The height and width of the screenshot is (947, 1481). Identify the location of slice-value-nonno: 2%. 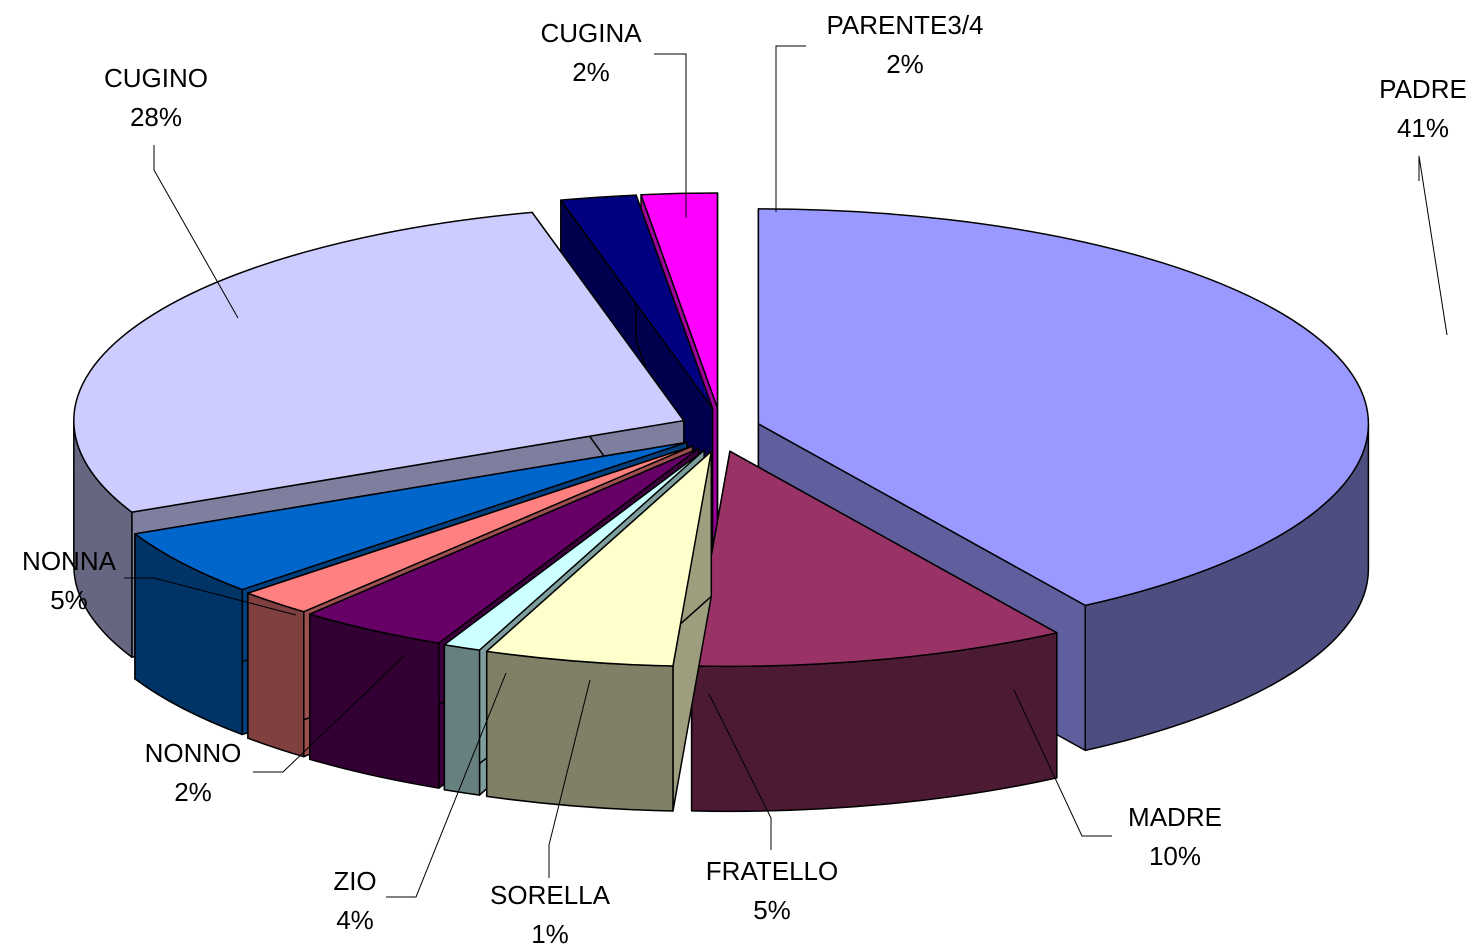
(193, 792).